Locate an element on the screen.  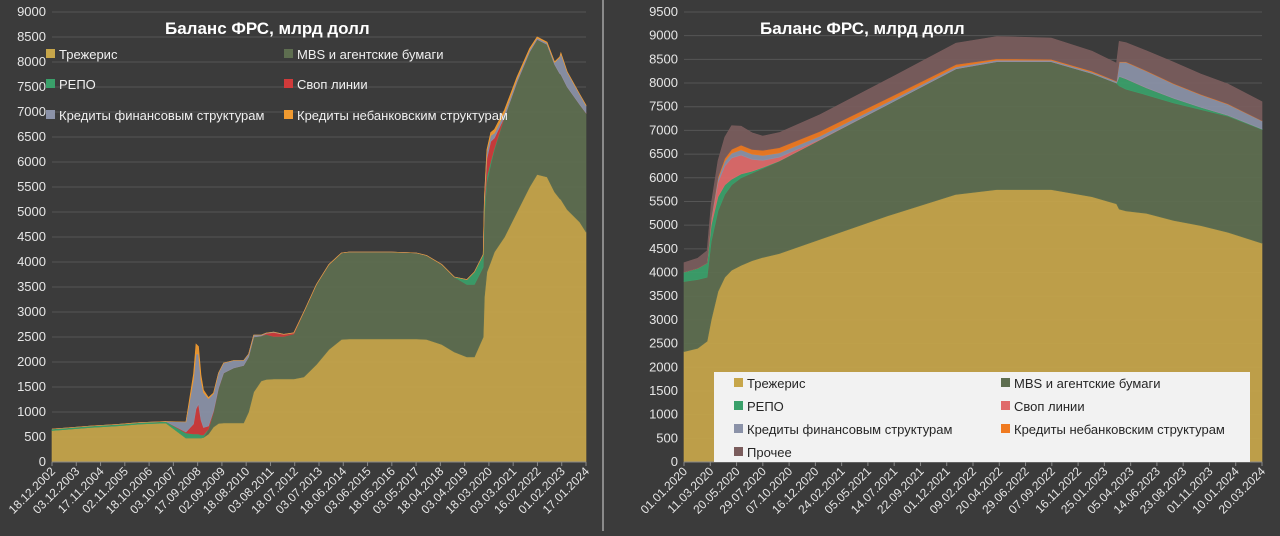
panel-divider is located at coordinates (603, 265).